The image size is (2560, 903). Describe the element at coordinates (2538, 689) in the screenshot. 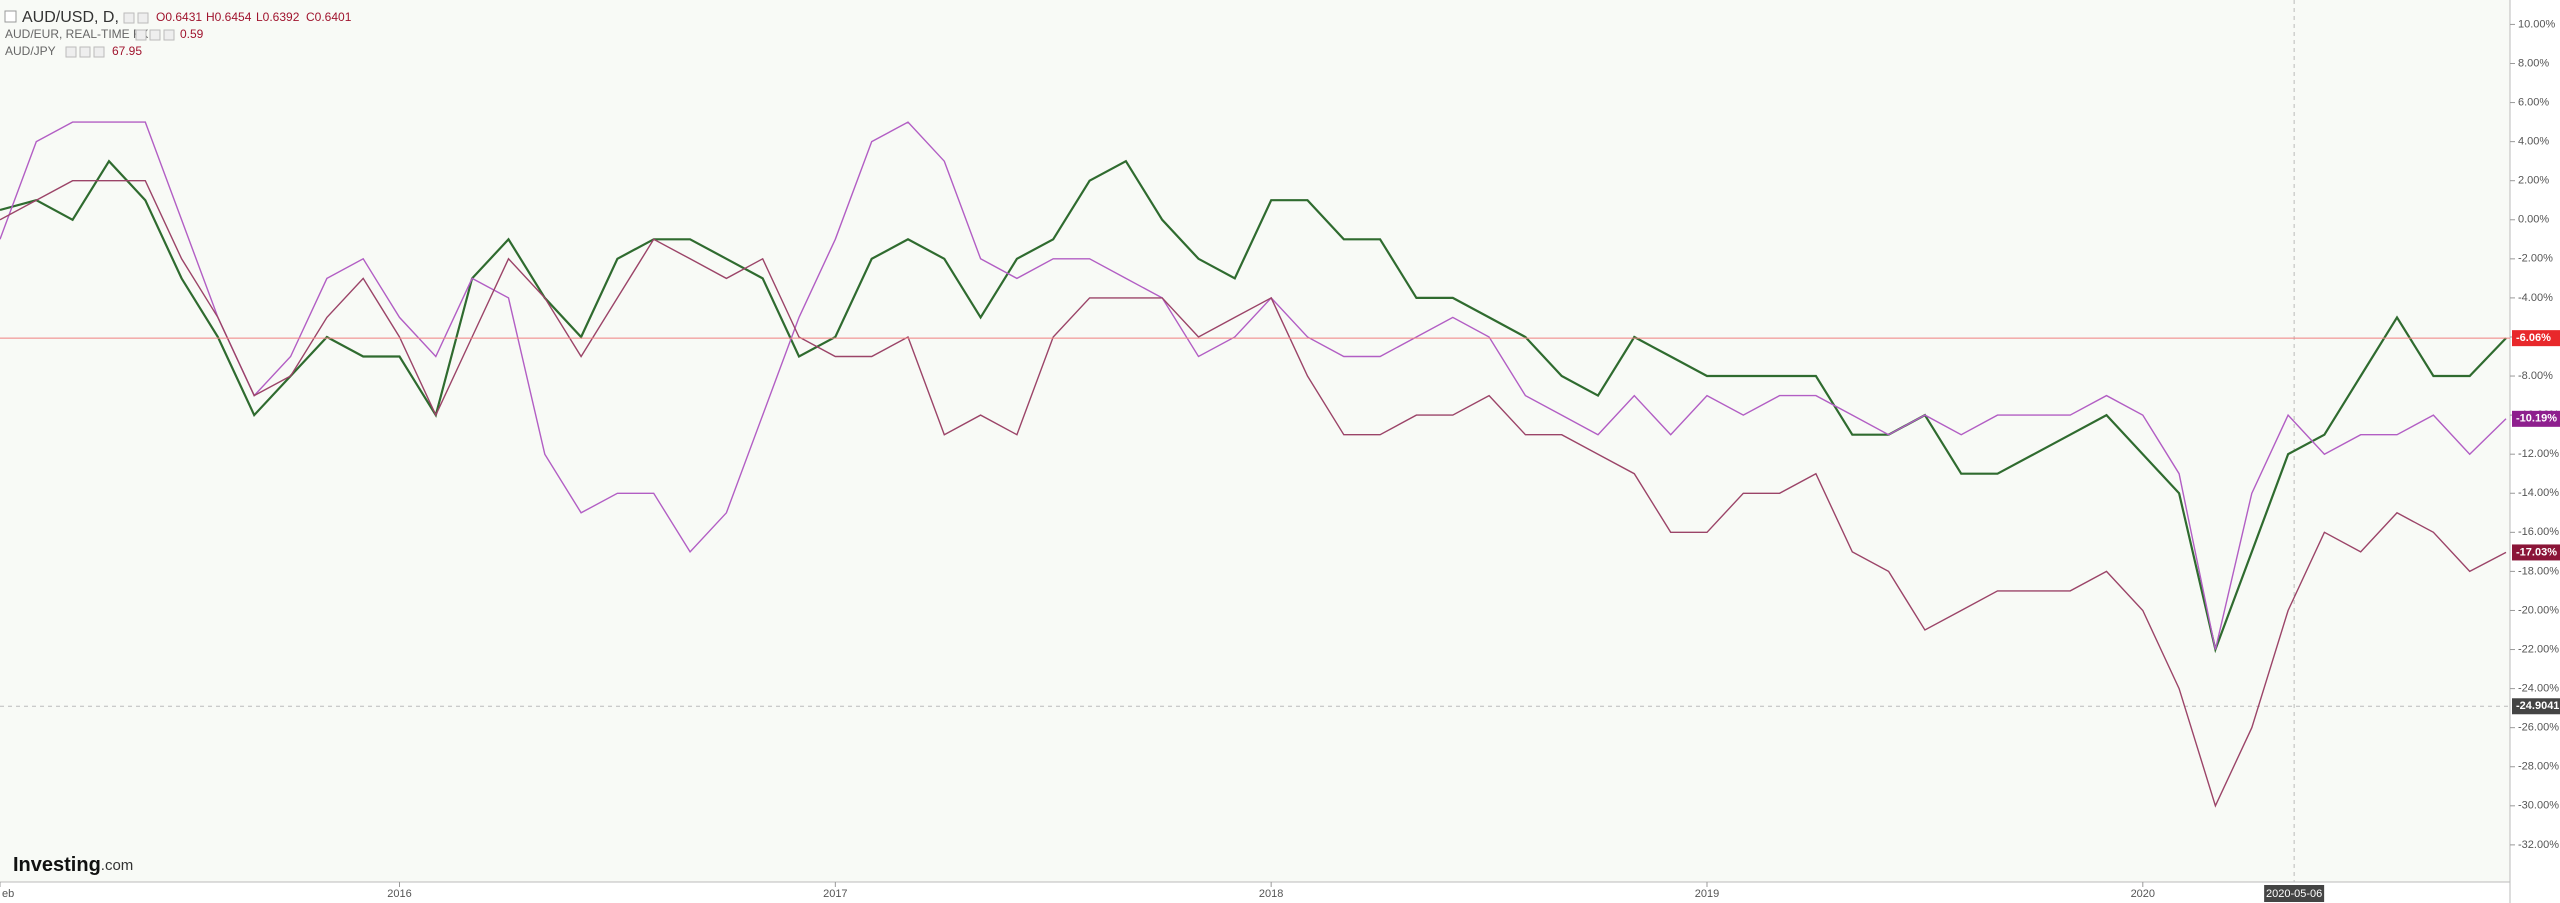

I see `y-tick-label: -24.00%` at that location.